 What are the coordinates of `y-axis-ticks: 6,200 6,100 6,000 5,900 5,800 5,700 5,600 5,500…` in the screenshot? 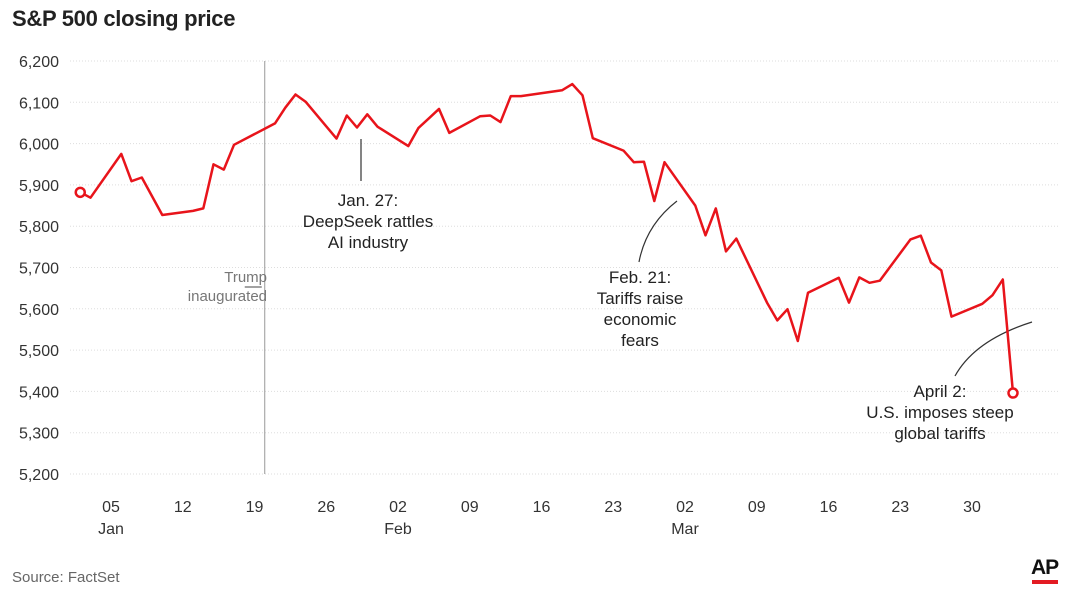 It's located at (39, 269).